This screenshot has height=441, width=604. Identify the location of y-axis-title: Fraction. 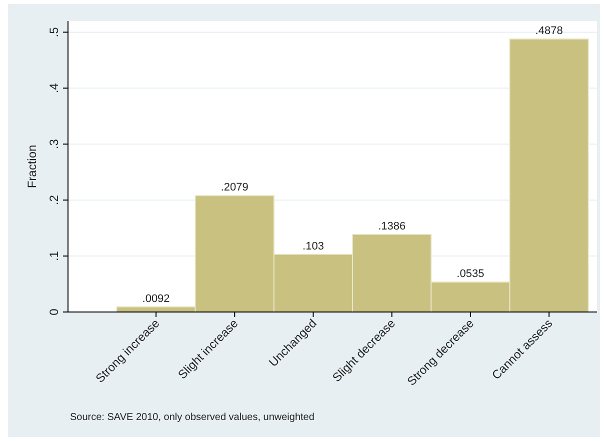
(32, 166).